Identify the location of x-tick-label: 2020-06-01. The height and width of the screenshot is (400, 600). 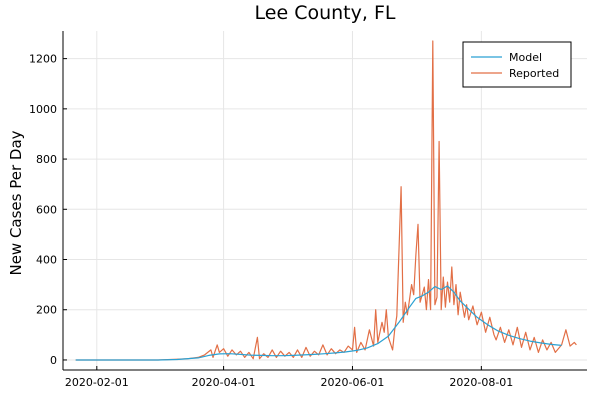
(352, 382).